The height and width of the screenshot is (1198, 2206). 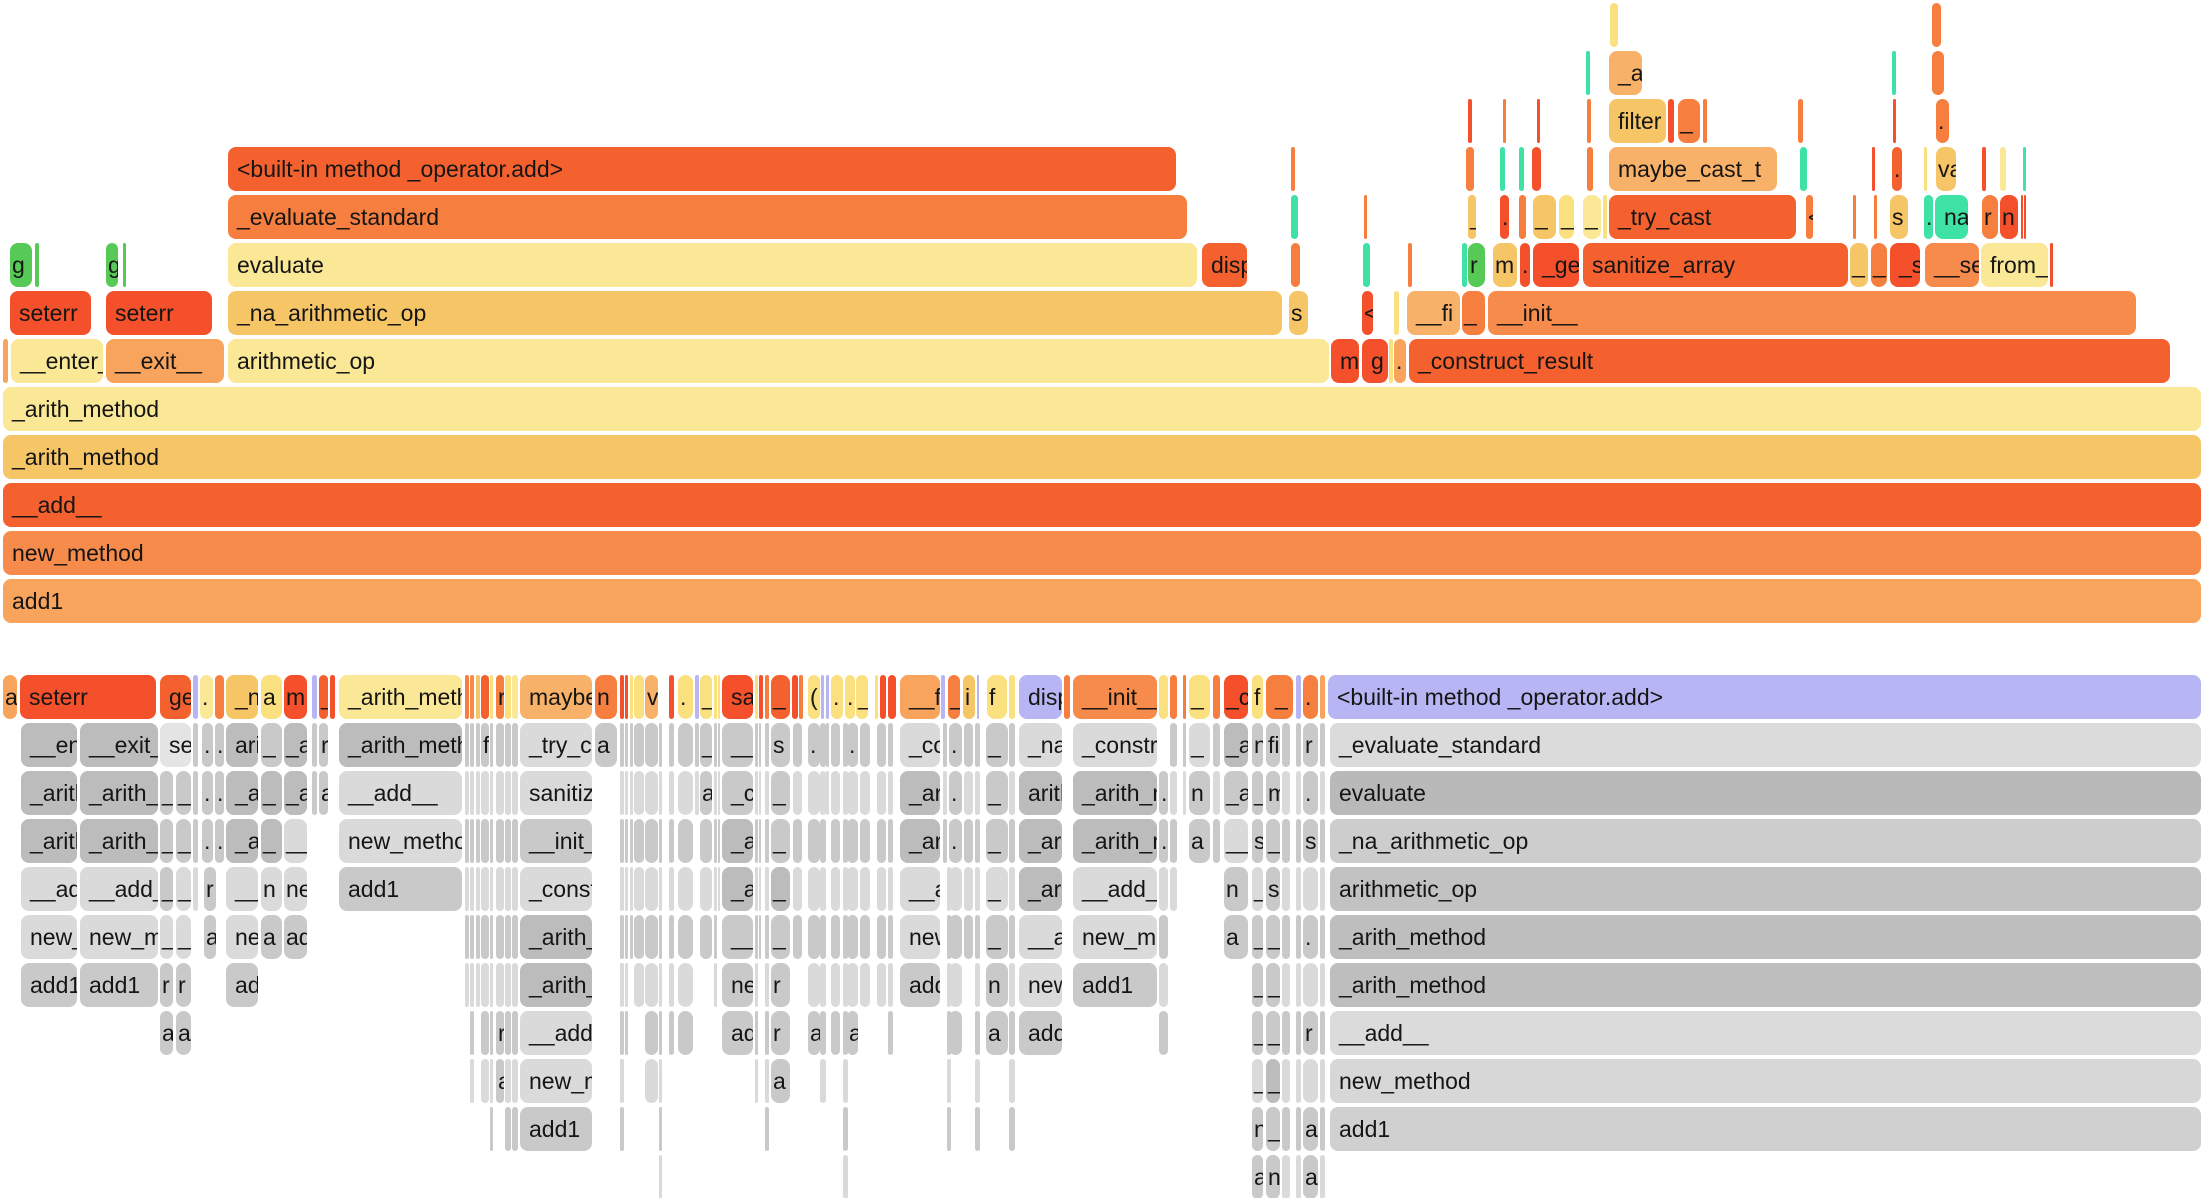 What do you see at coordinates (556, 697) in the screenshot?
I see `flame-bar-maybe: maybe` at bounding box center [556, 697].